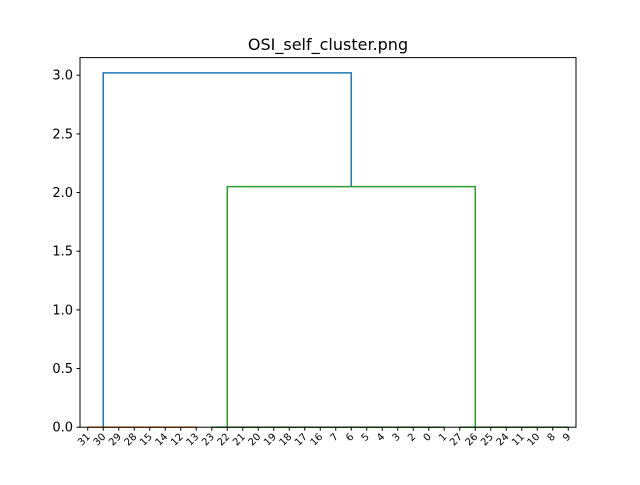  I want to click on y-tick-label: 1.0, so click(62, 310).